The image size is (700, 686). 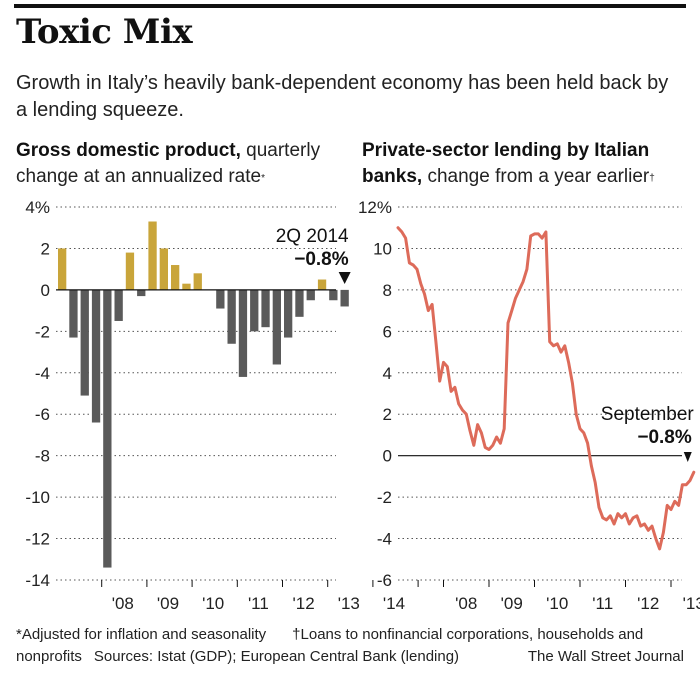 I want to click on lending-ytick-label: 8, so click(x=387, y=290).